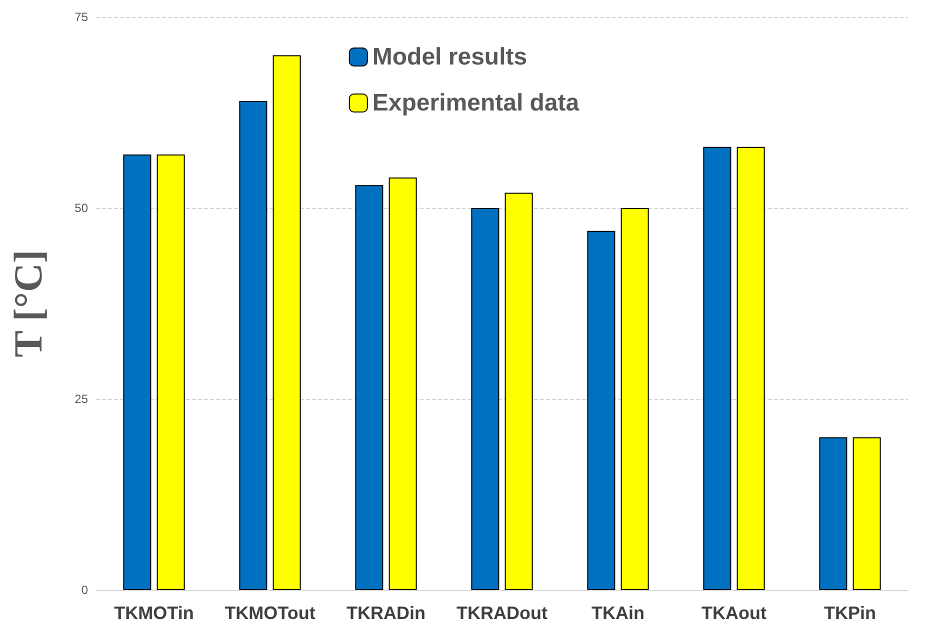 This screenshot has width=928, height=641. What do you see at coordinates (386, 613) in the screenshot?
I see `x-tick-label: TKRADin` at bounding box center [386, 613].